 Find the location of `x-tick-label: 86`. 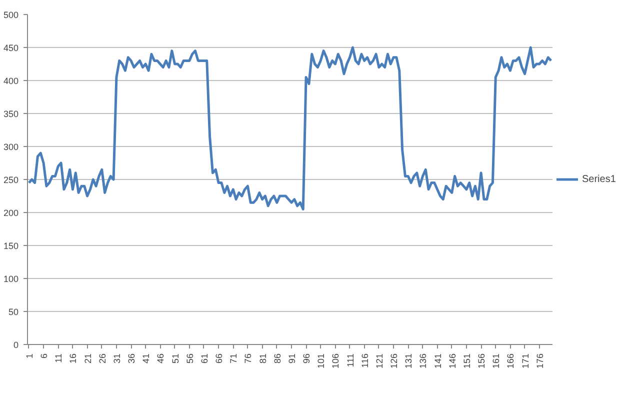

x-tick-label: 86 is located at coordinates (277, 358).